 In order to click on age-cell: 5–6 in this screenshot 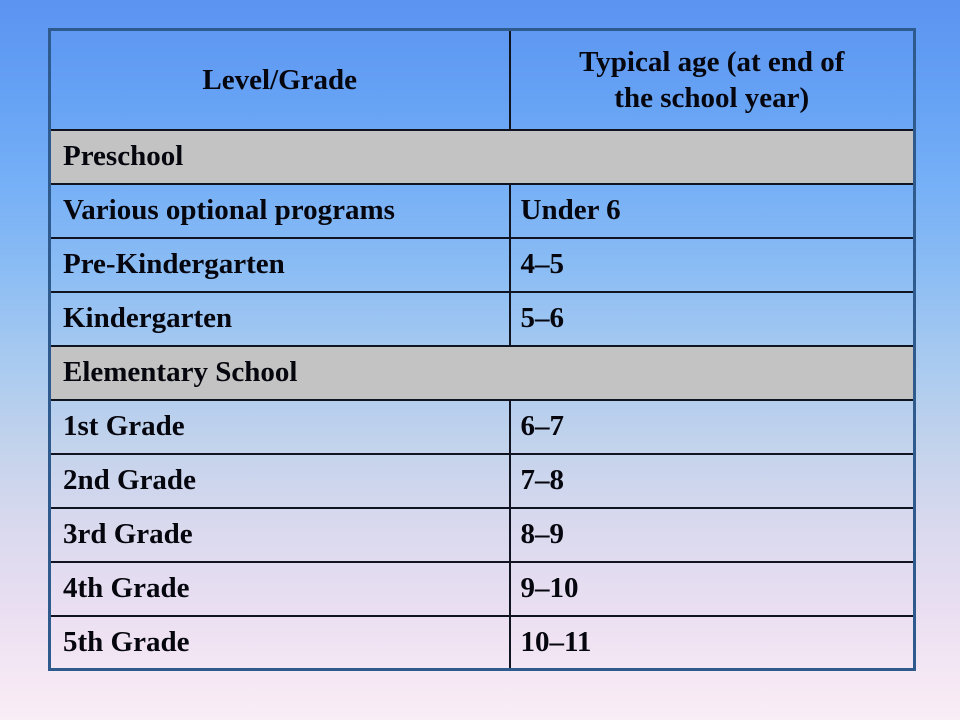, I will do `click(712, 318)`.